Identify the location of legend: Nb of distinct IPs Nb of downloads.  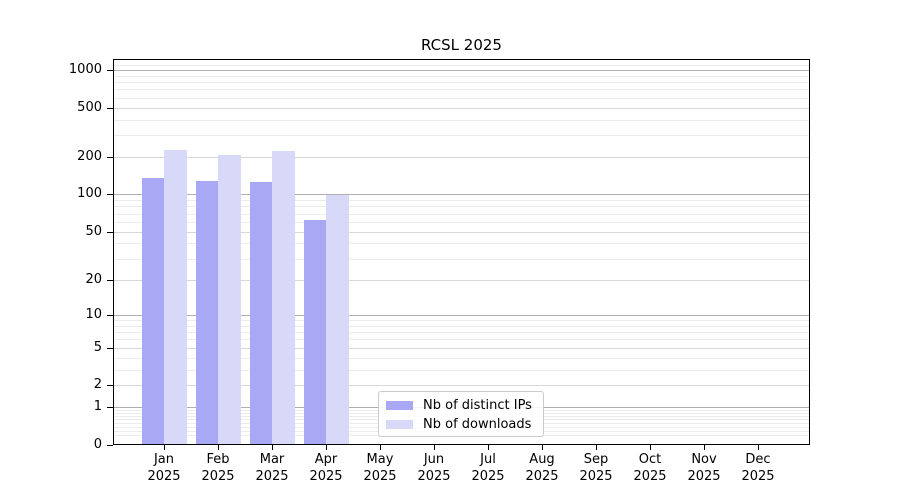
(461, 414).